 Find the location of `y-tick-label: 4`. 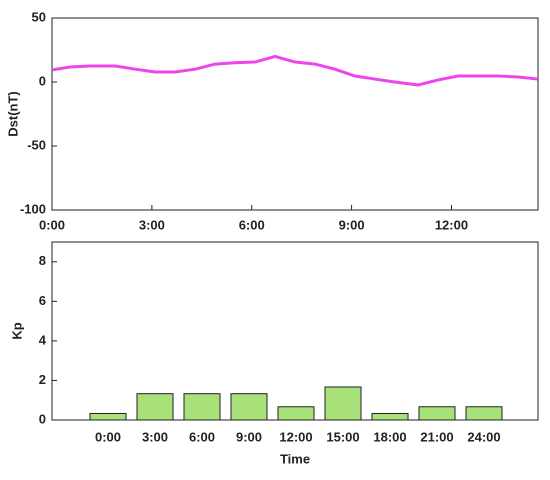

y-tick-label: 4 is located at coordinates (43, 339).